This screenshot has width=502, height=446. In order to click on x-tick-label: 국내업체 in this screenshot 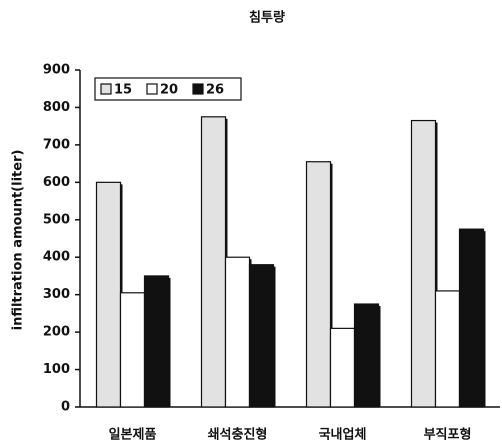, I will do `click(343, 435)`.